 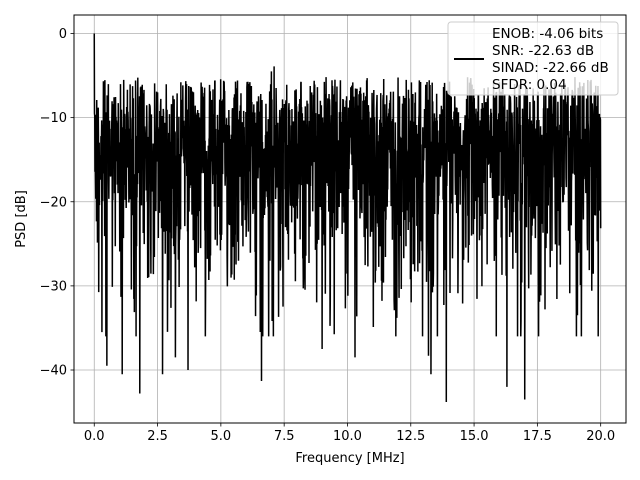 I want to click on legend-line-snr: SNR: -22.63 dB, so click(x=543, y=51).